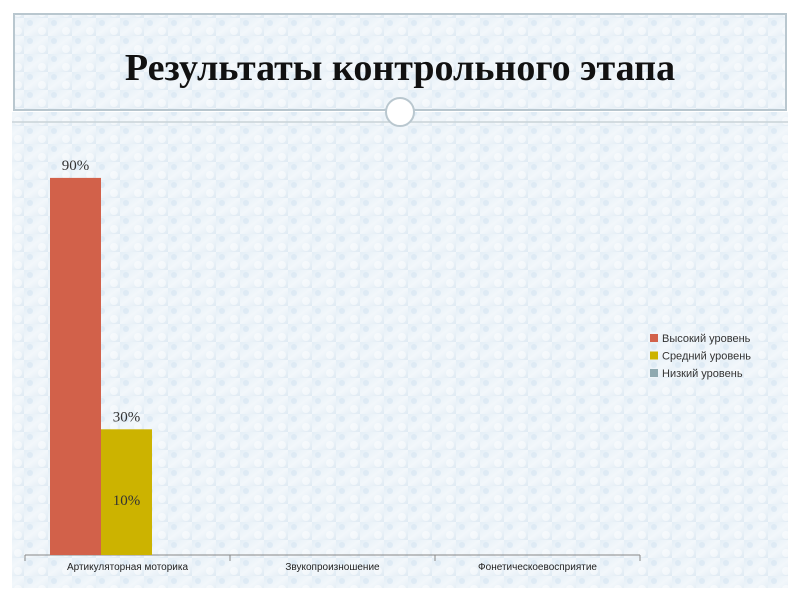  What do you see at coordinates (127, 501) in the screenshot?
I see `data-label: 10%` at bounding box center [127, 501].